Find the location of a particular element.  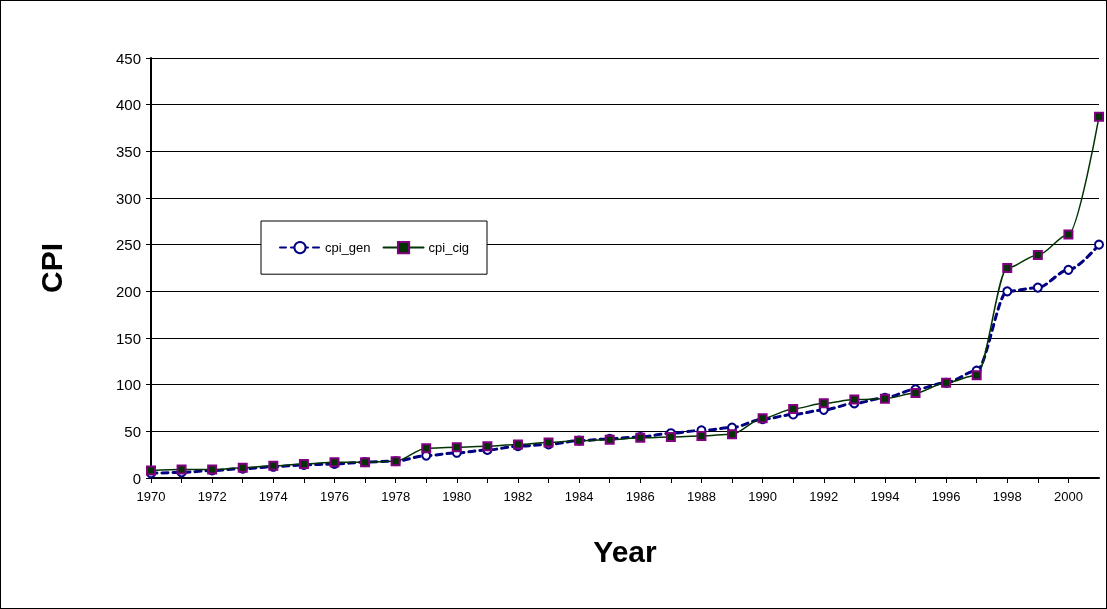

y-tick-label: 350 is located at coordinates (128, 151).